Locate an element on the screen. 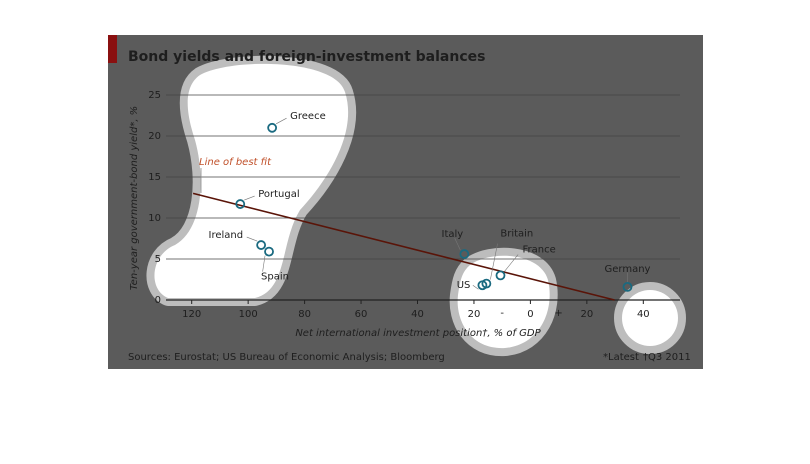 The height and width of the screenshot is (464, 810). note: †Q3 2011 is located at coordinates (667, 357).